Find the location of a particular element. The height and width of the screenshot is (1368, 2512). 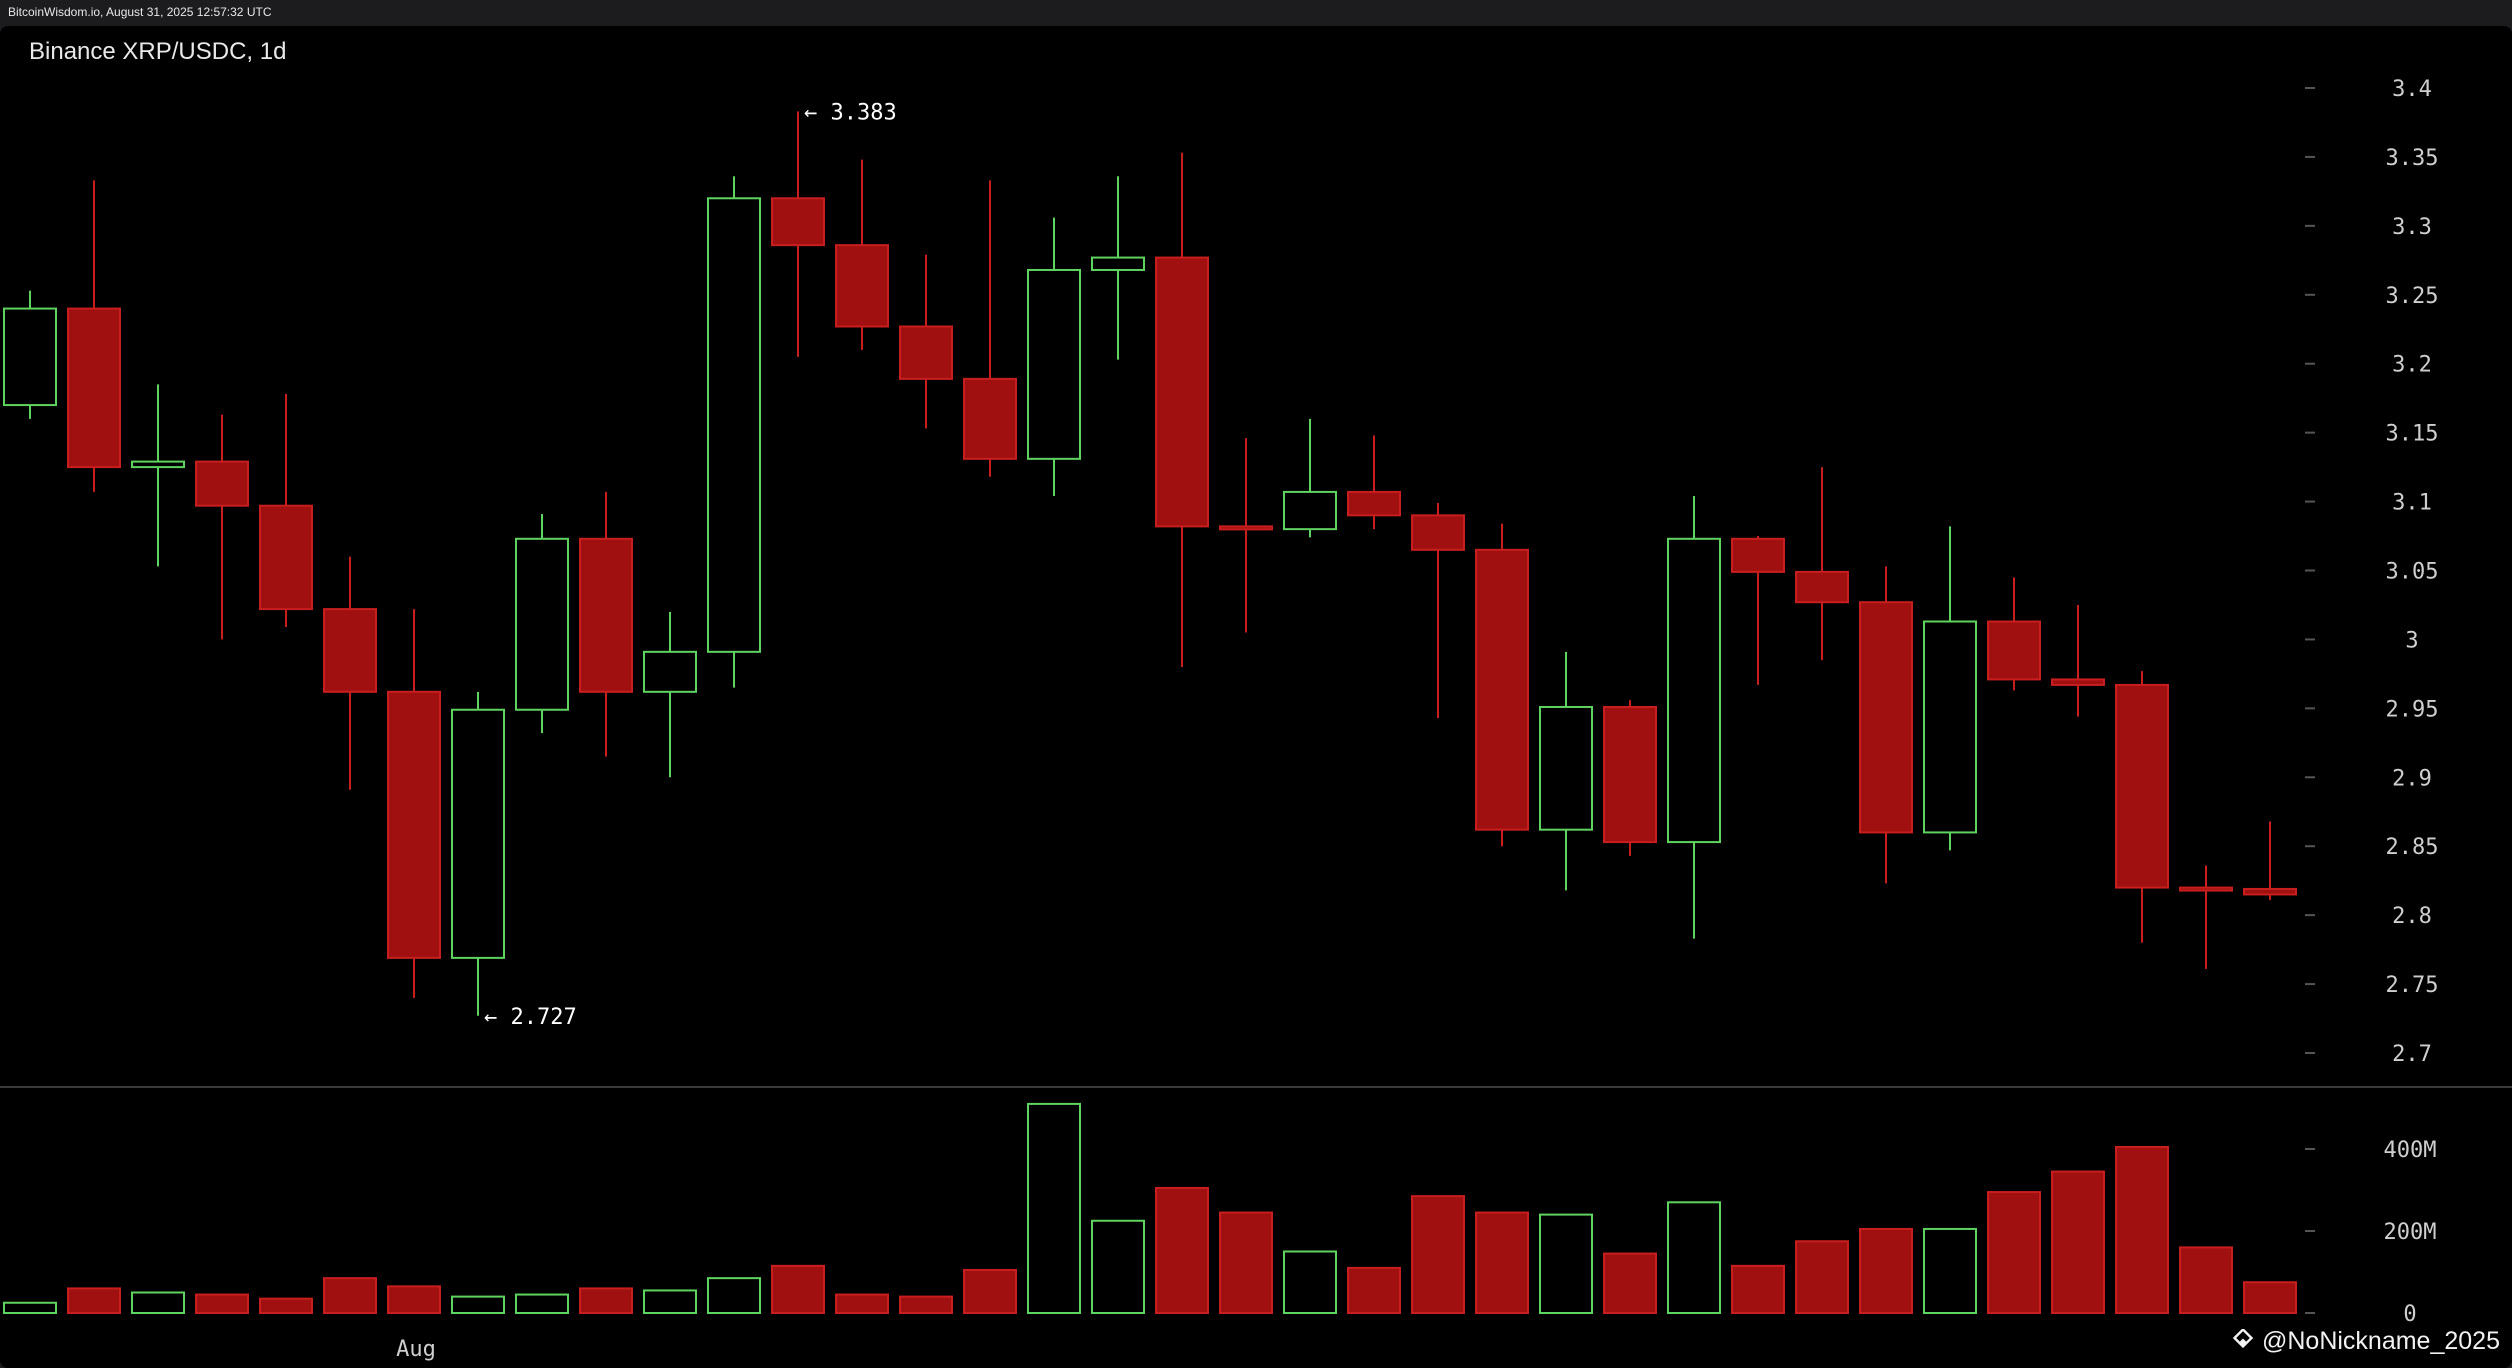

y-tick-label: 3 is located at coordinates (2411, 640).